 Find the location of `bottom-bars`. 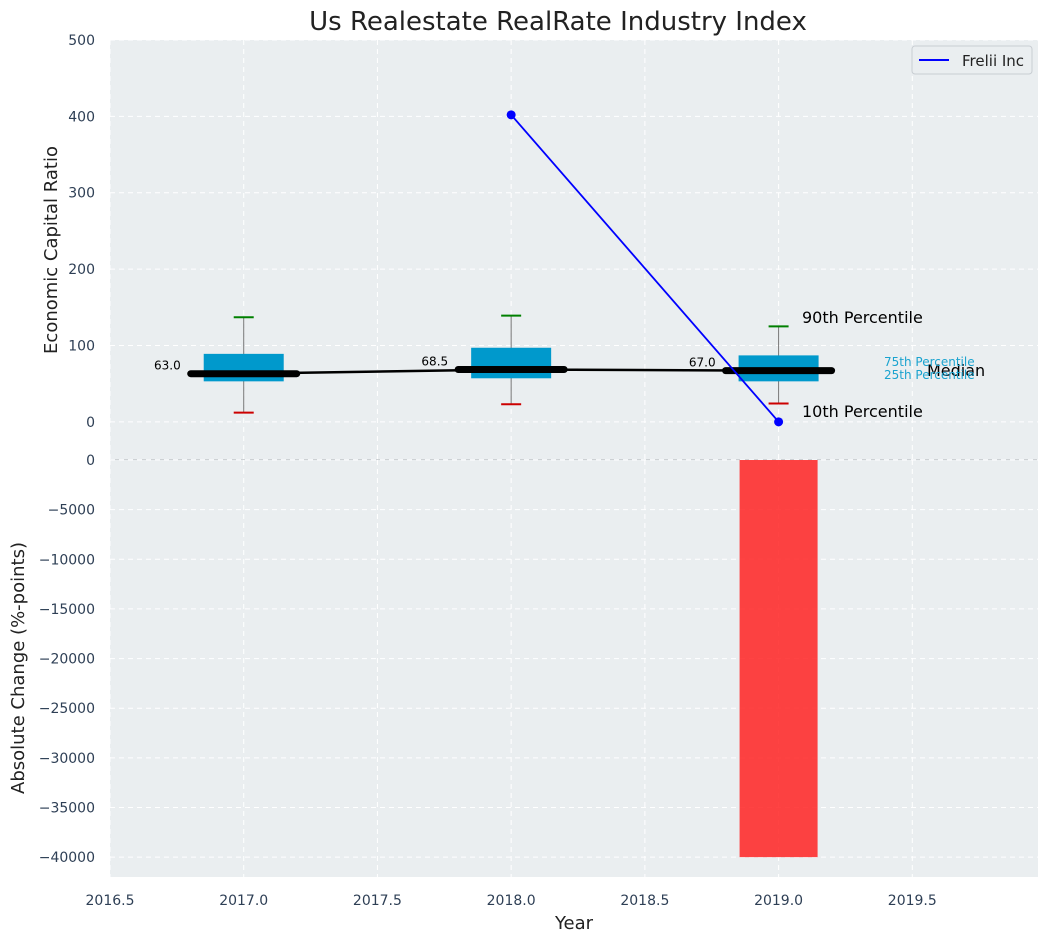

bottom-bars is located at coordinates (778, 659).